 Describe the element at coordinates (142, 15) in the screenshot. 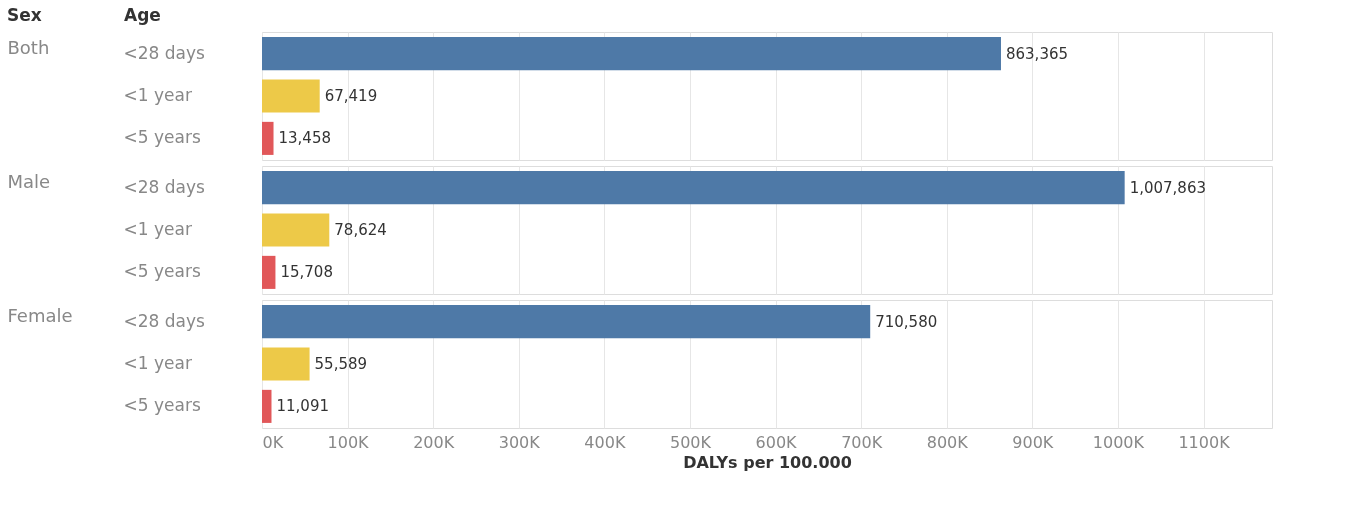

I see `text: Age` at that location.